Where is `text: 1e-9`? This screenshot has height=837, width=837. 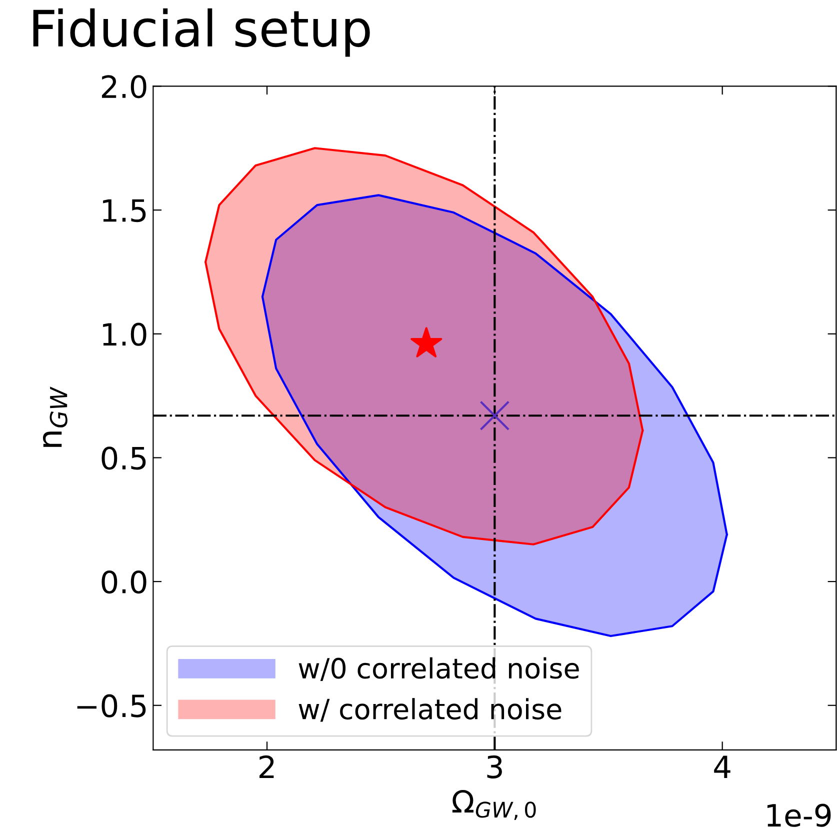
text: 1e-9 is located at coordinates (799, 815).